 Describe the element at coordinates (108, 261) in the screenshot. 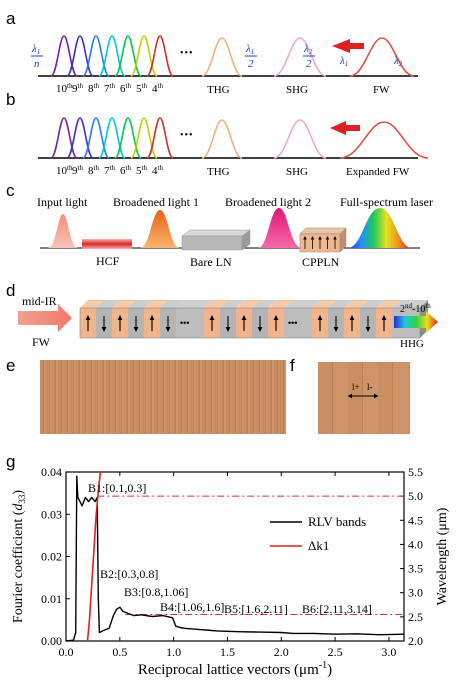

I see `component-label-hcf: HCF` at that location.